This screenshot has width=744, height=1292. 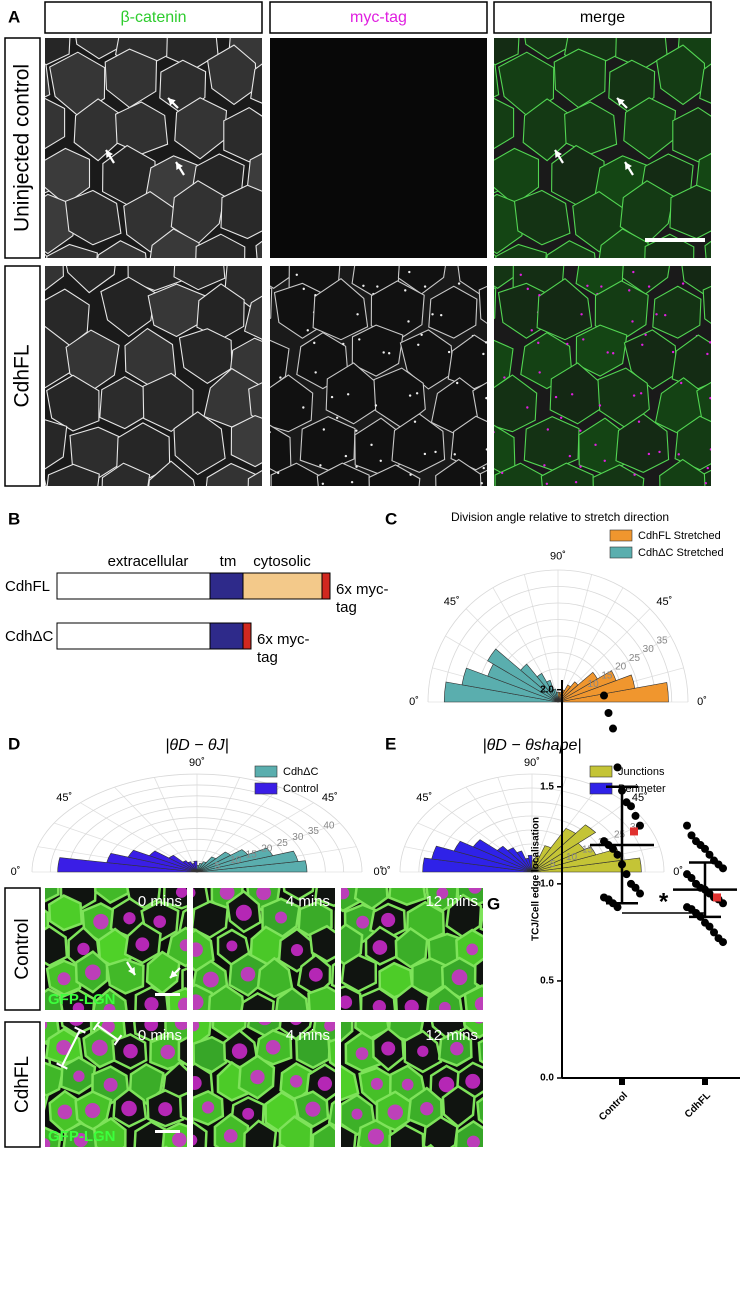 What do you see at coordinates (196, 745) in the screenshot?
I see `chart-title: |θD − θJ|` at bounding box center [196, 745].